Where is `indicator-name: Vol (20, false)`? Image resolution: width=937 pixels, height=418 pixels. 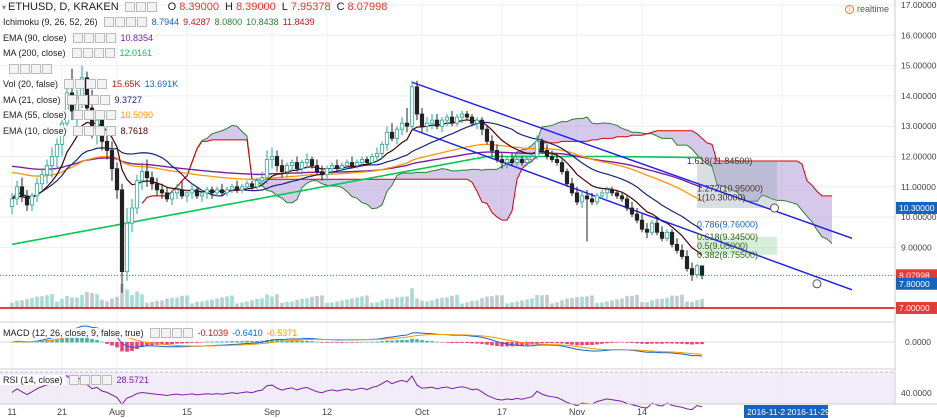 indicator-name: Vol (20, false) is located at coordinates (31, 84).